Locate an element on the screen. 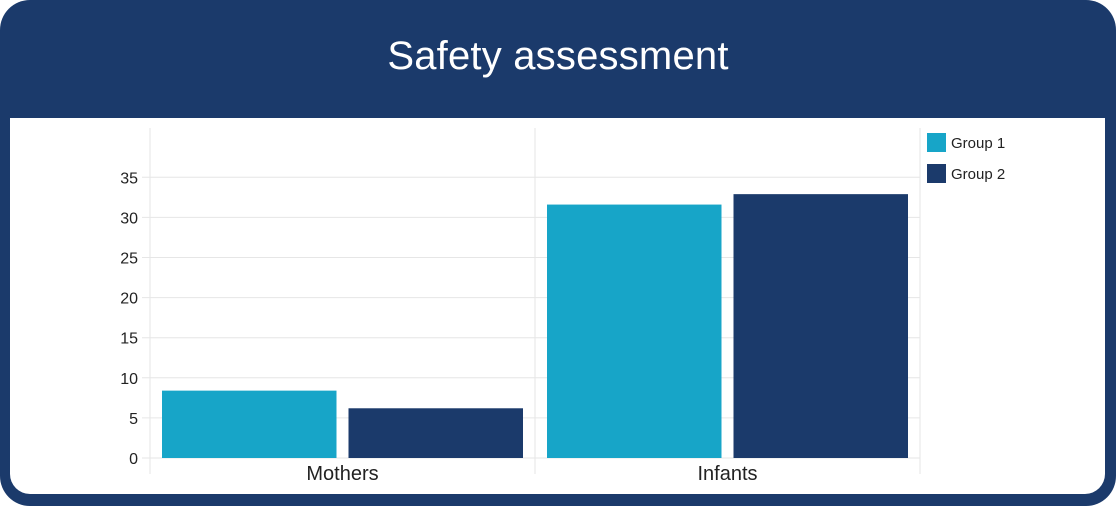  legend-label: Group 1 is located at coordinates (978, 143).